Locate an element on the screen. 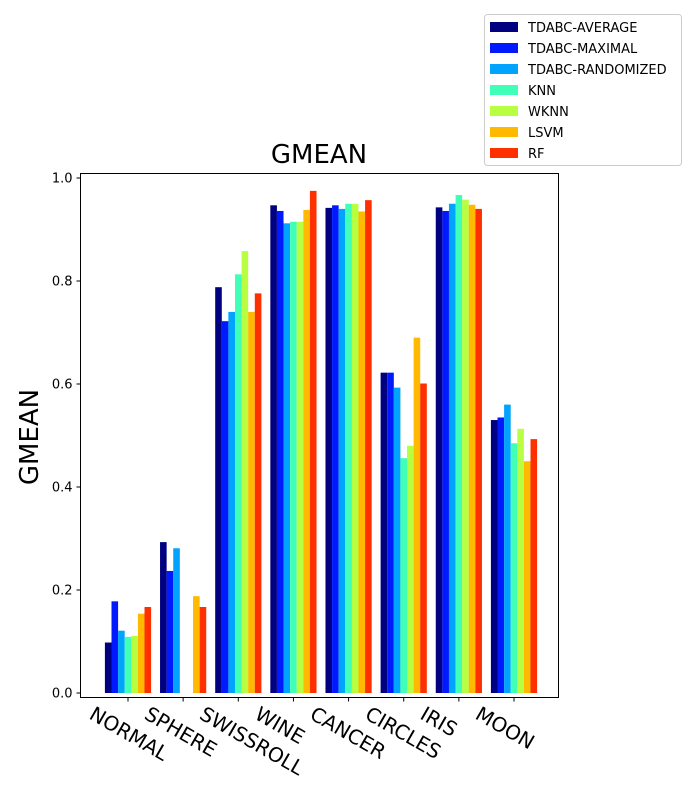 The width and height of the screenshot is (700, 800). bar-iris-knn is located at coordinates (459, 444).